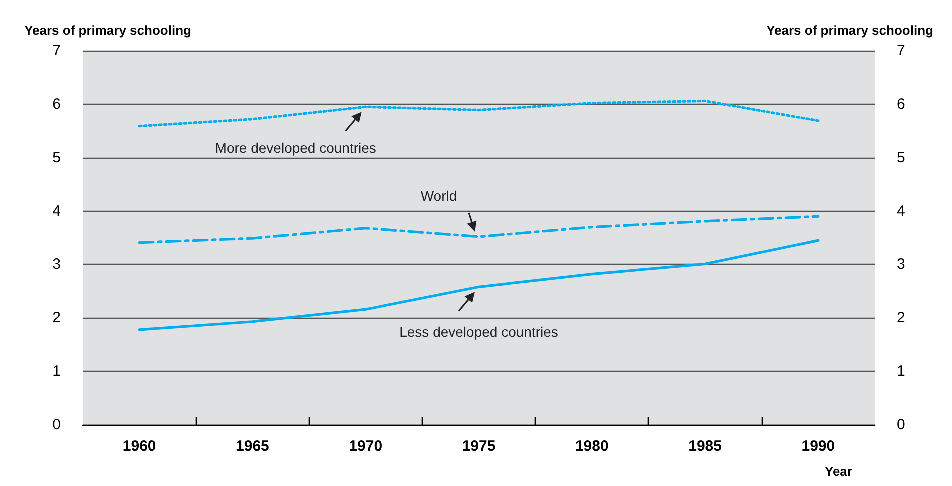 The image size is (952, 486). What do you see at coordinates (901, 104) in the screenshot?
I see `y2-tick-label: 6` at bounding box center [901, 104].